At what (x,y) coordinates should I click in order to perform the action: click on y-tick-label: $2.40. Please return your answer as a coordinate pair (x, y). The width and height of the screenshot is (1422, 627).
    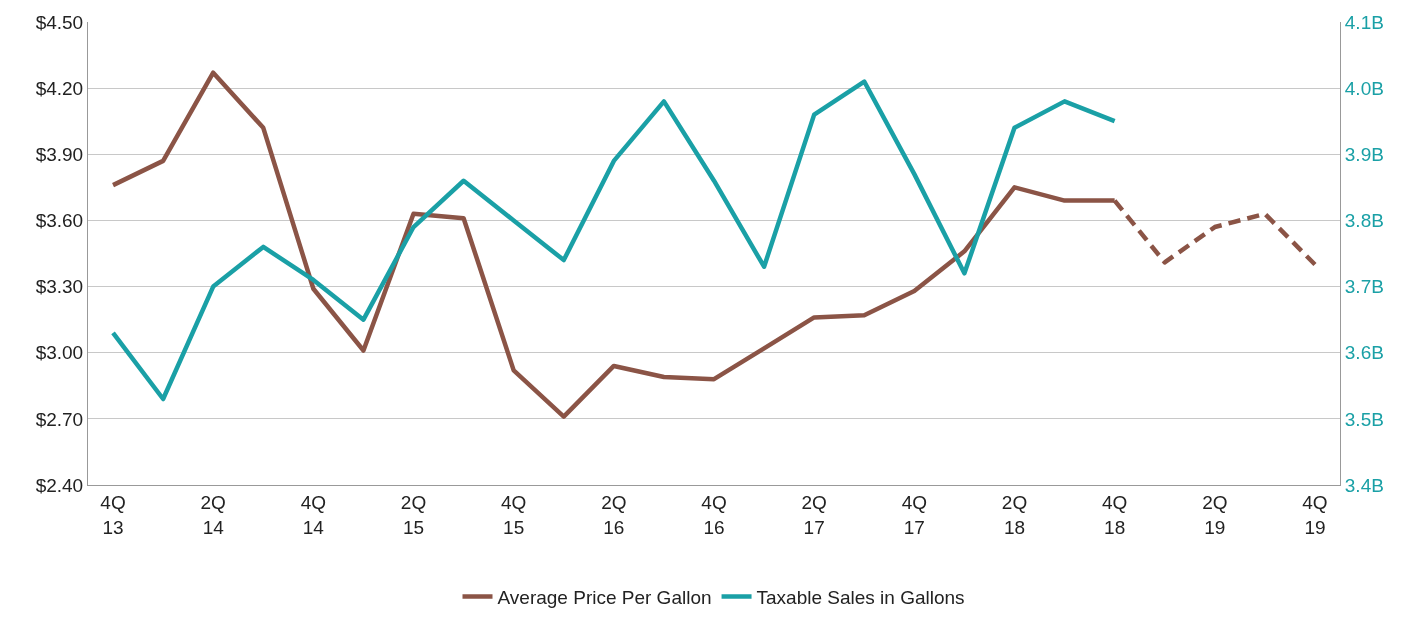
    Looking at the image, I should click on (59, 485).